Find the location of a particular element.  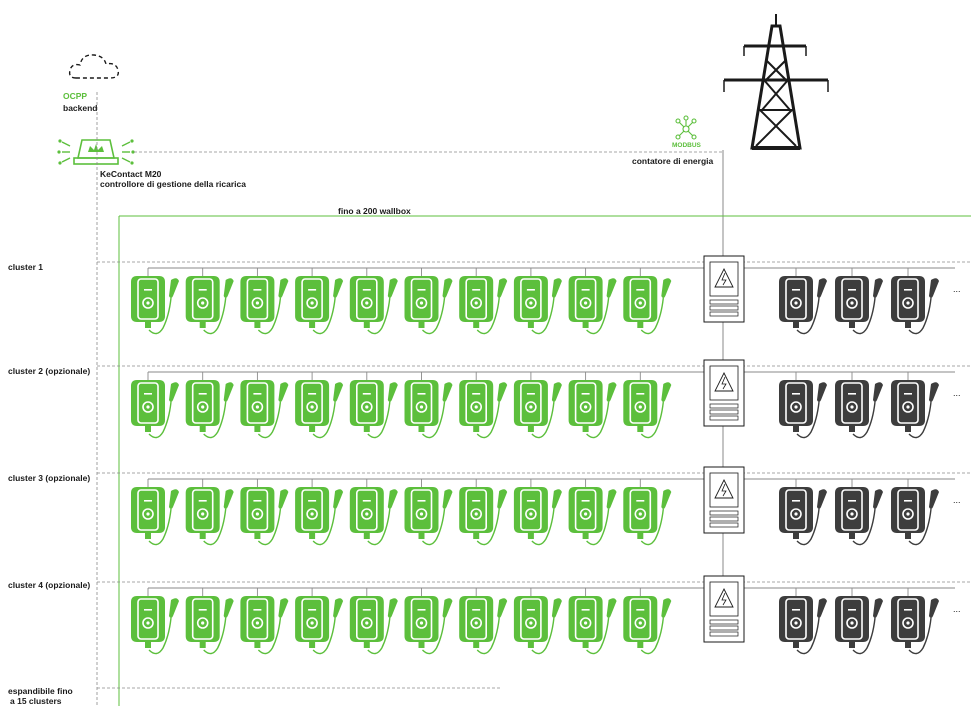

expand-label-line1: espandibile fino is located at coordinates (40, 691).